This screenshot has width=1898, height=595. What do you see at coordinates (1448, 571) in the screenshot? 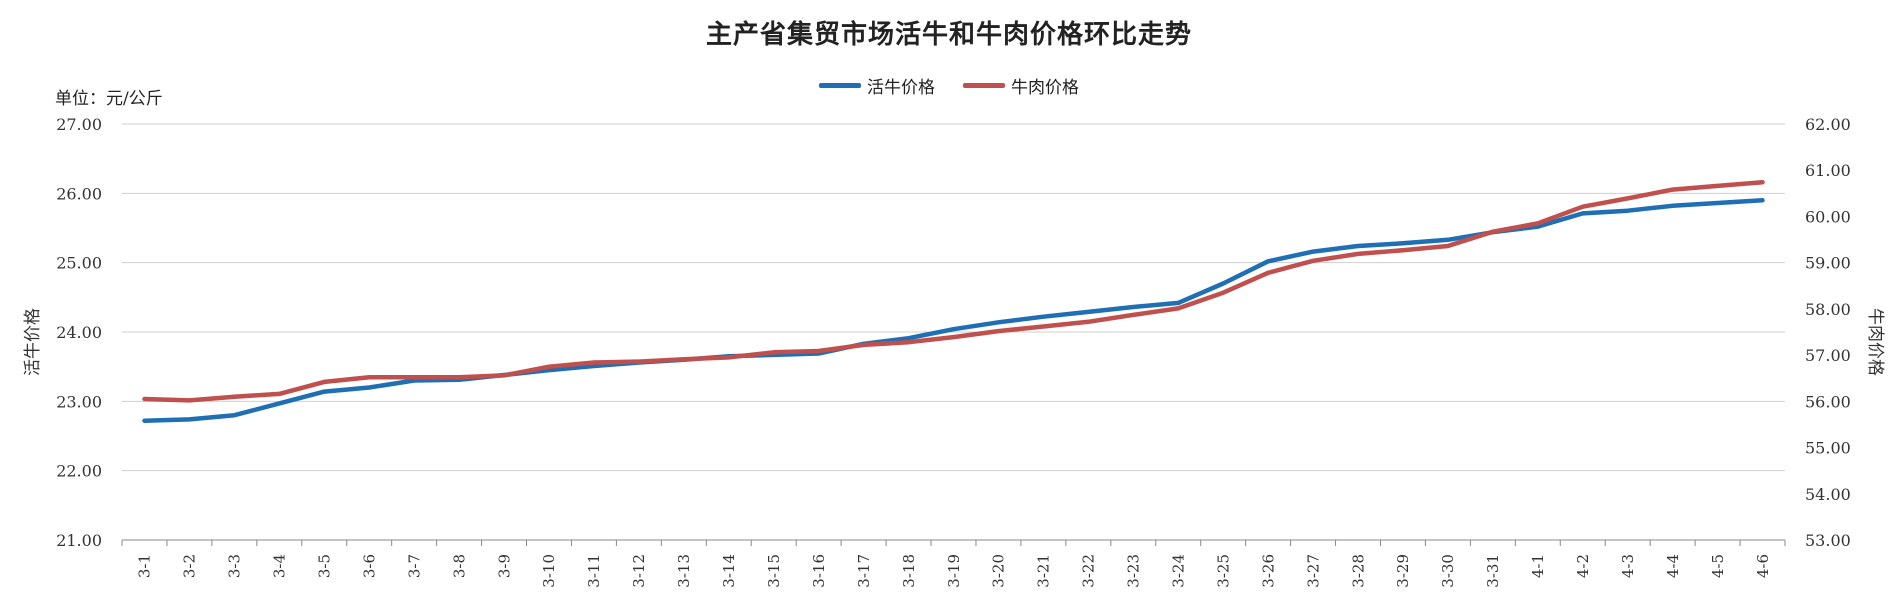
I see `x-tick-label: 3-30` at bounding box center [1448, 571].